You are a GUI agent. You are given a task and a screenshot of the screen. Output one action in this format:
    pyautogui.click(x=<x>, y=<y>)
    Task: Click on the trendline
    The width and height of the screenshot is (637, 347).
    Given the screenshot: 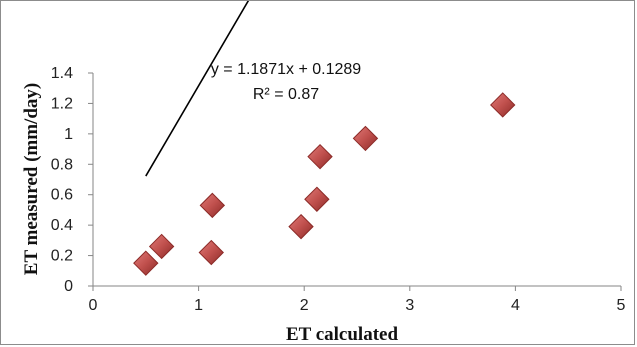 What is the action you would take?
    pyautogui.click(x=197, y=89)
    